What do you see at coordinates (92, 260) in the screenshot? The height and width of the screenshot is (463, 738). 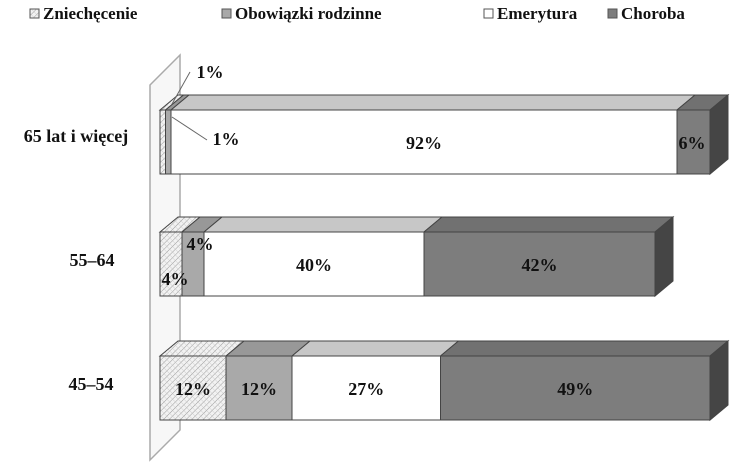 I see `category-label: 55–64` at bounding box center [92, 260].